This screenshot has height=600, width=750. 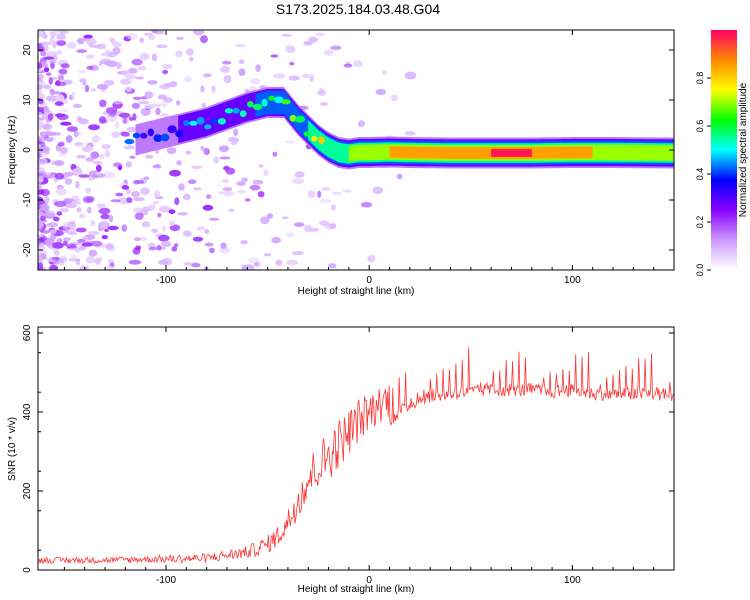 I want to click on colorbar-gradient, so click(x=724, y=150).